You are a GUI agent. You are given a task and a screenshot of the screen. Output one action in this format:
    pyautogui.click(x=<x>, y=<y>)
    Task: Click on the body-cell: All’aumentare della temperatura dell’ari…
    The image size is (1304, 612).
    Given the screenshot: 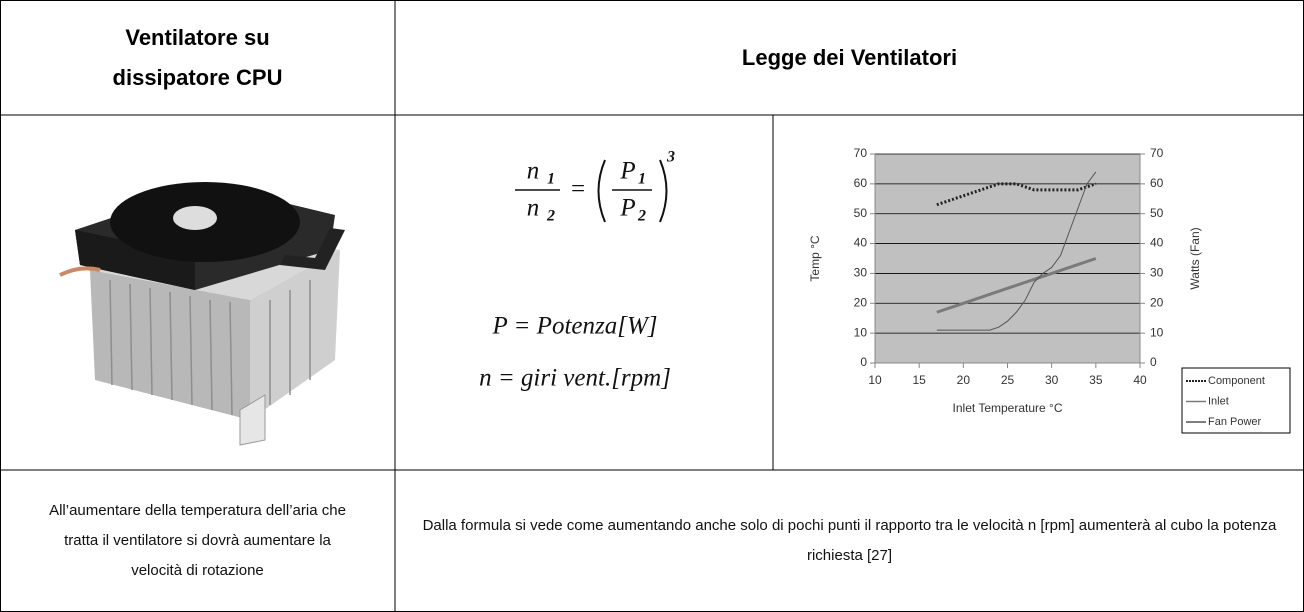 What is the action you would take?
    pyautogui.click(x=197, y=541)
    